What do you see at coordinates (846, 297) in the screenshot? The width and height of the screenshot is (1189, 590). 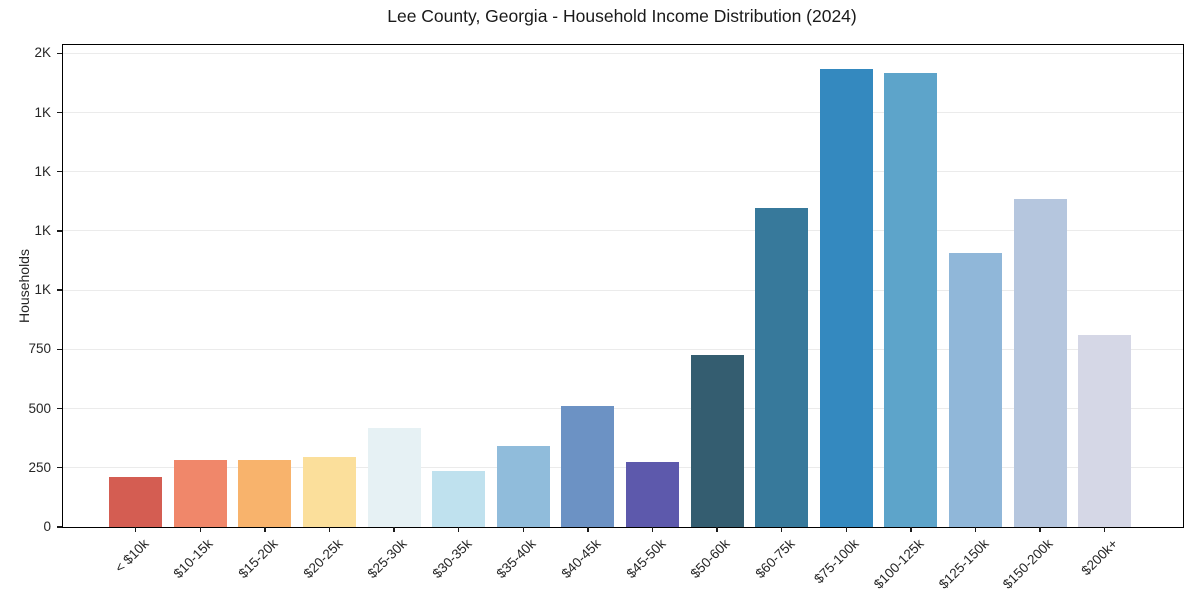 I see `bar-75-100k` at bounding box center [846, 297].